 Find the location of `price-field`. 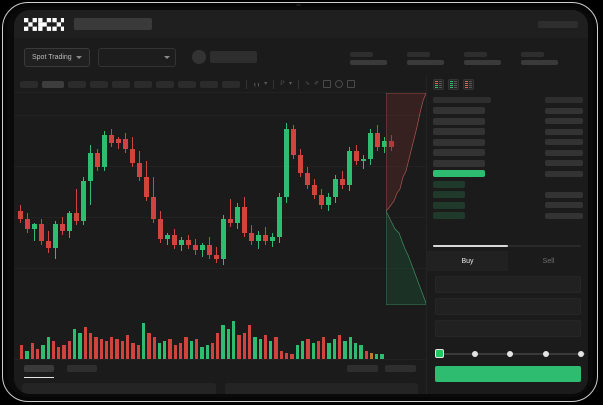

price-field is located at coordinates (508, 284).